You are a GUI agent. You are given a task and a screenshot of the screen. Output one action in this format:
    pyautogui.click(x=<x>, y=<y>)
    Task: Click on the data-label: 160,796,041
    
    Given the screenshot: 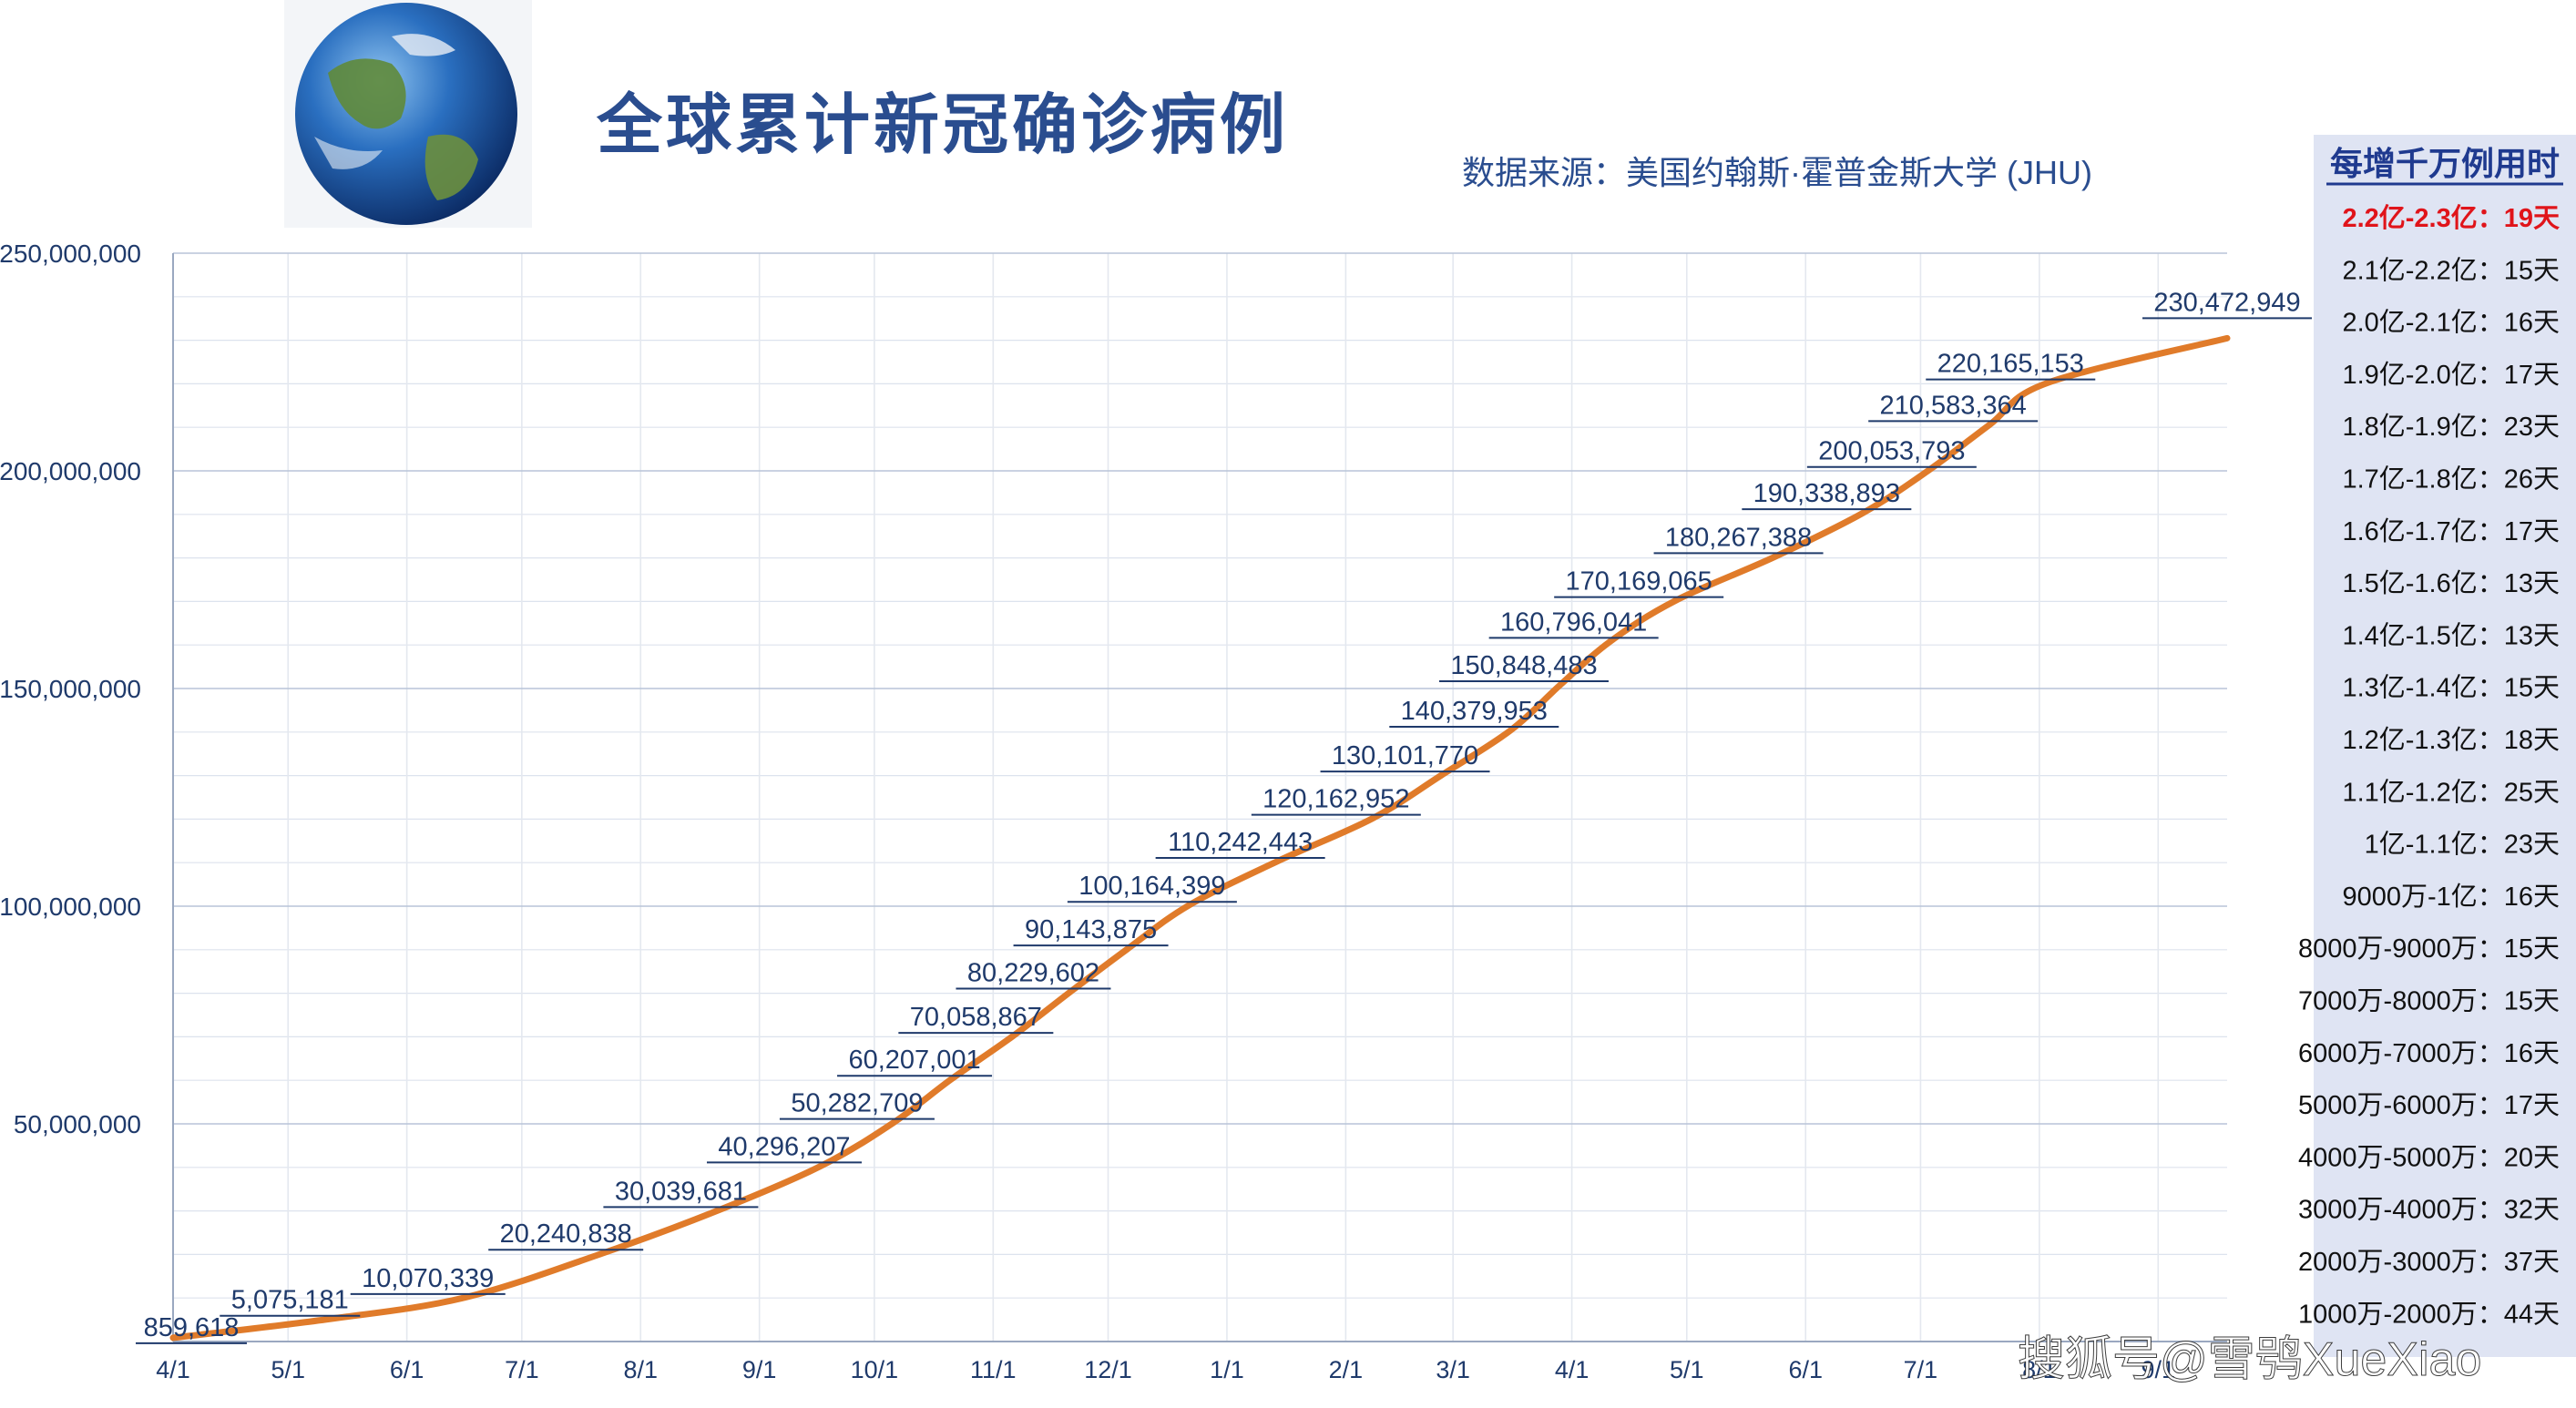 What is the action you would take?
    pyautogui.click(x=1573, y=623)
    